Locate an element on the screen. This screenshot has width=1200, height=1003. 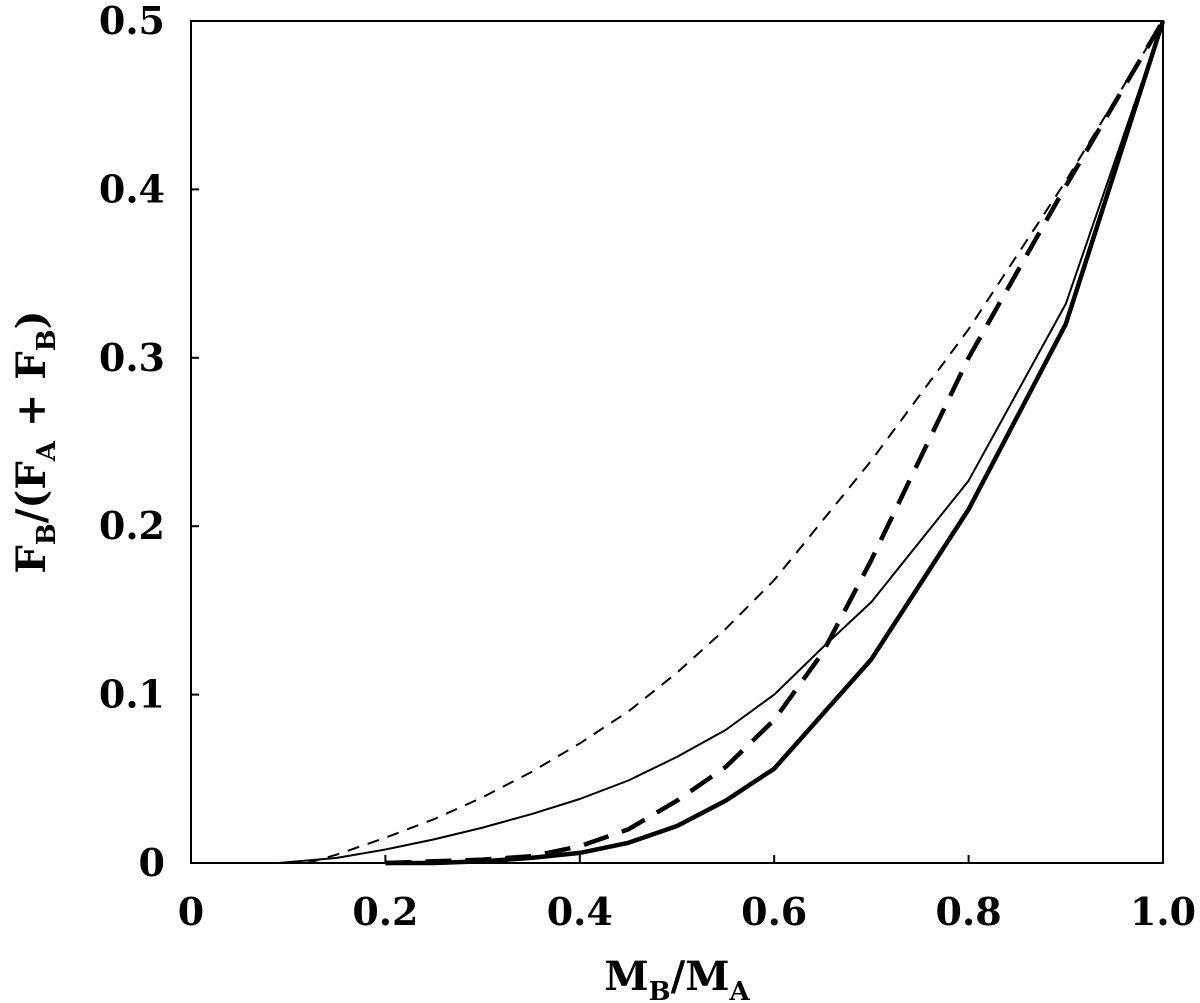
x-axis-label: MB/MA is located at coordinates (677, 978).